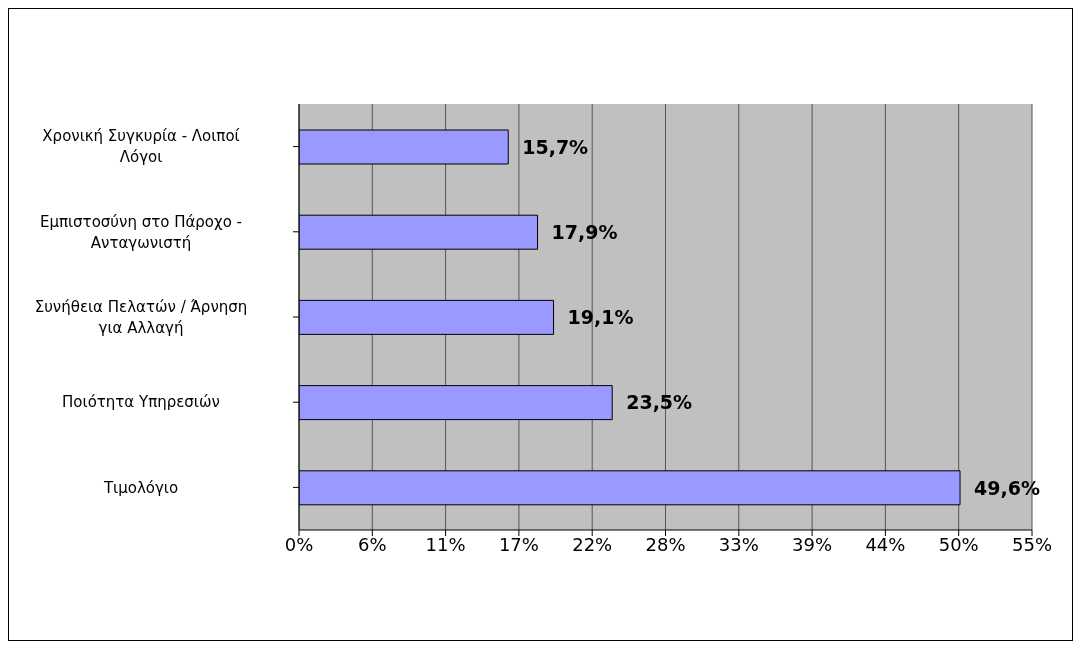 This screenshot has height=651, width=1083. What do you see at coordinates (592, 544) in the screenshot?
I see `x-tick-label: 22%` at bounding box center [592, 544].